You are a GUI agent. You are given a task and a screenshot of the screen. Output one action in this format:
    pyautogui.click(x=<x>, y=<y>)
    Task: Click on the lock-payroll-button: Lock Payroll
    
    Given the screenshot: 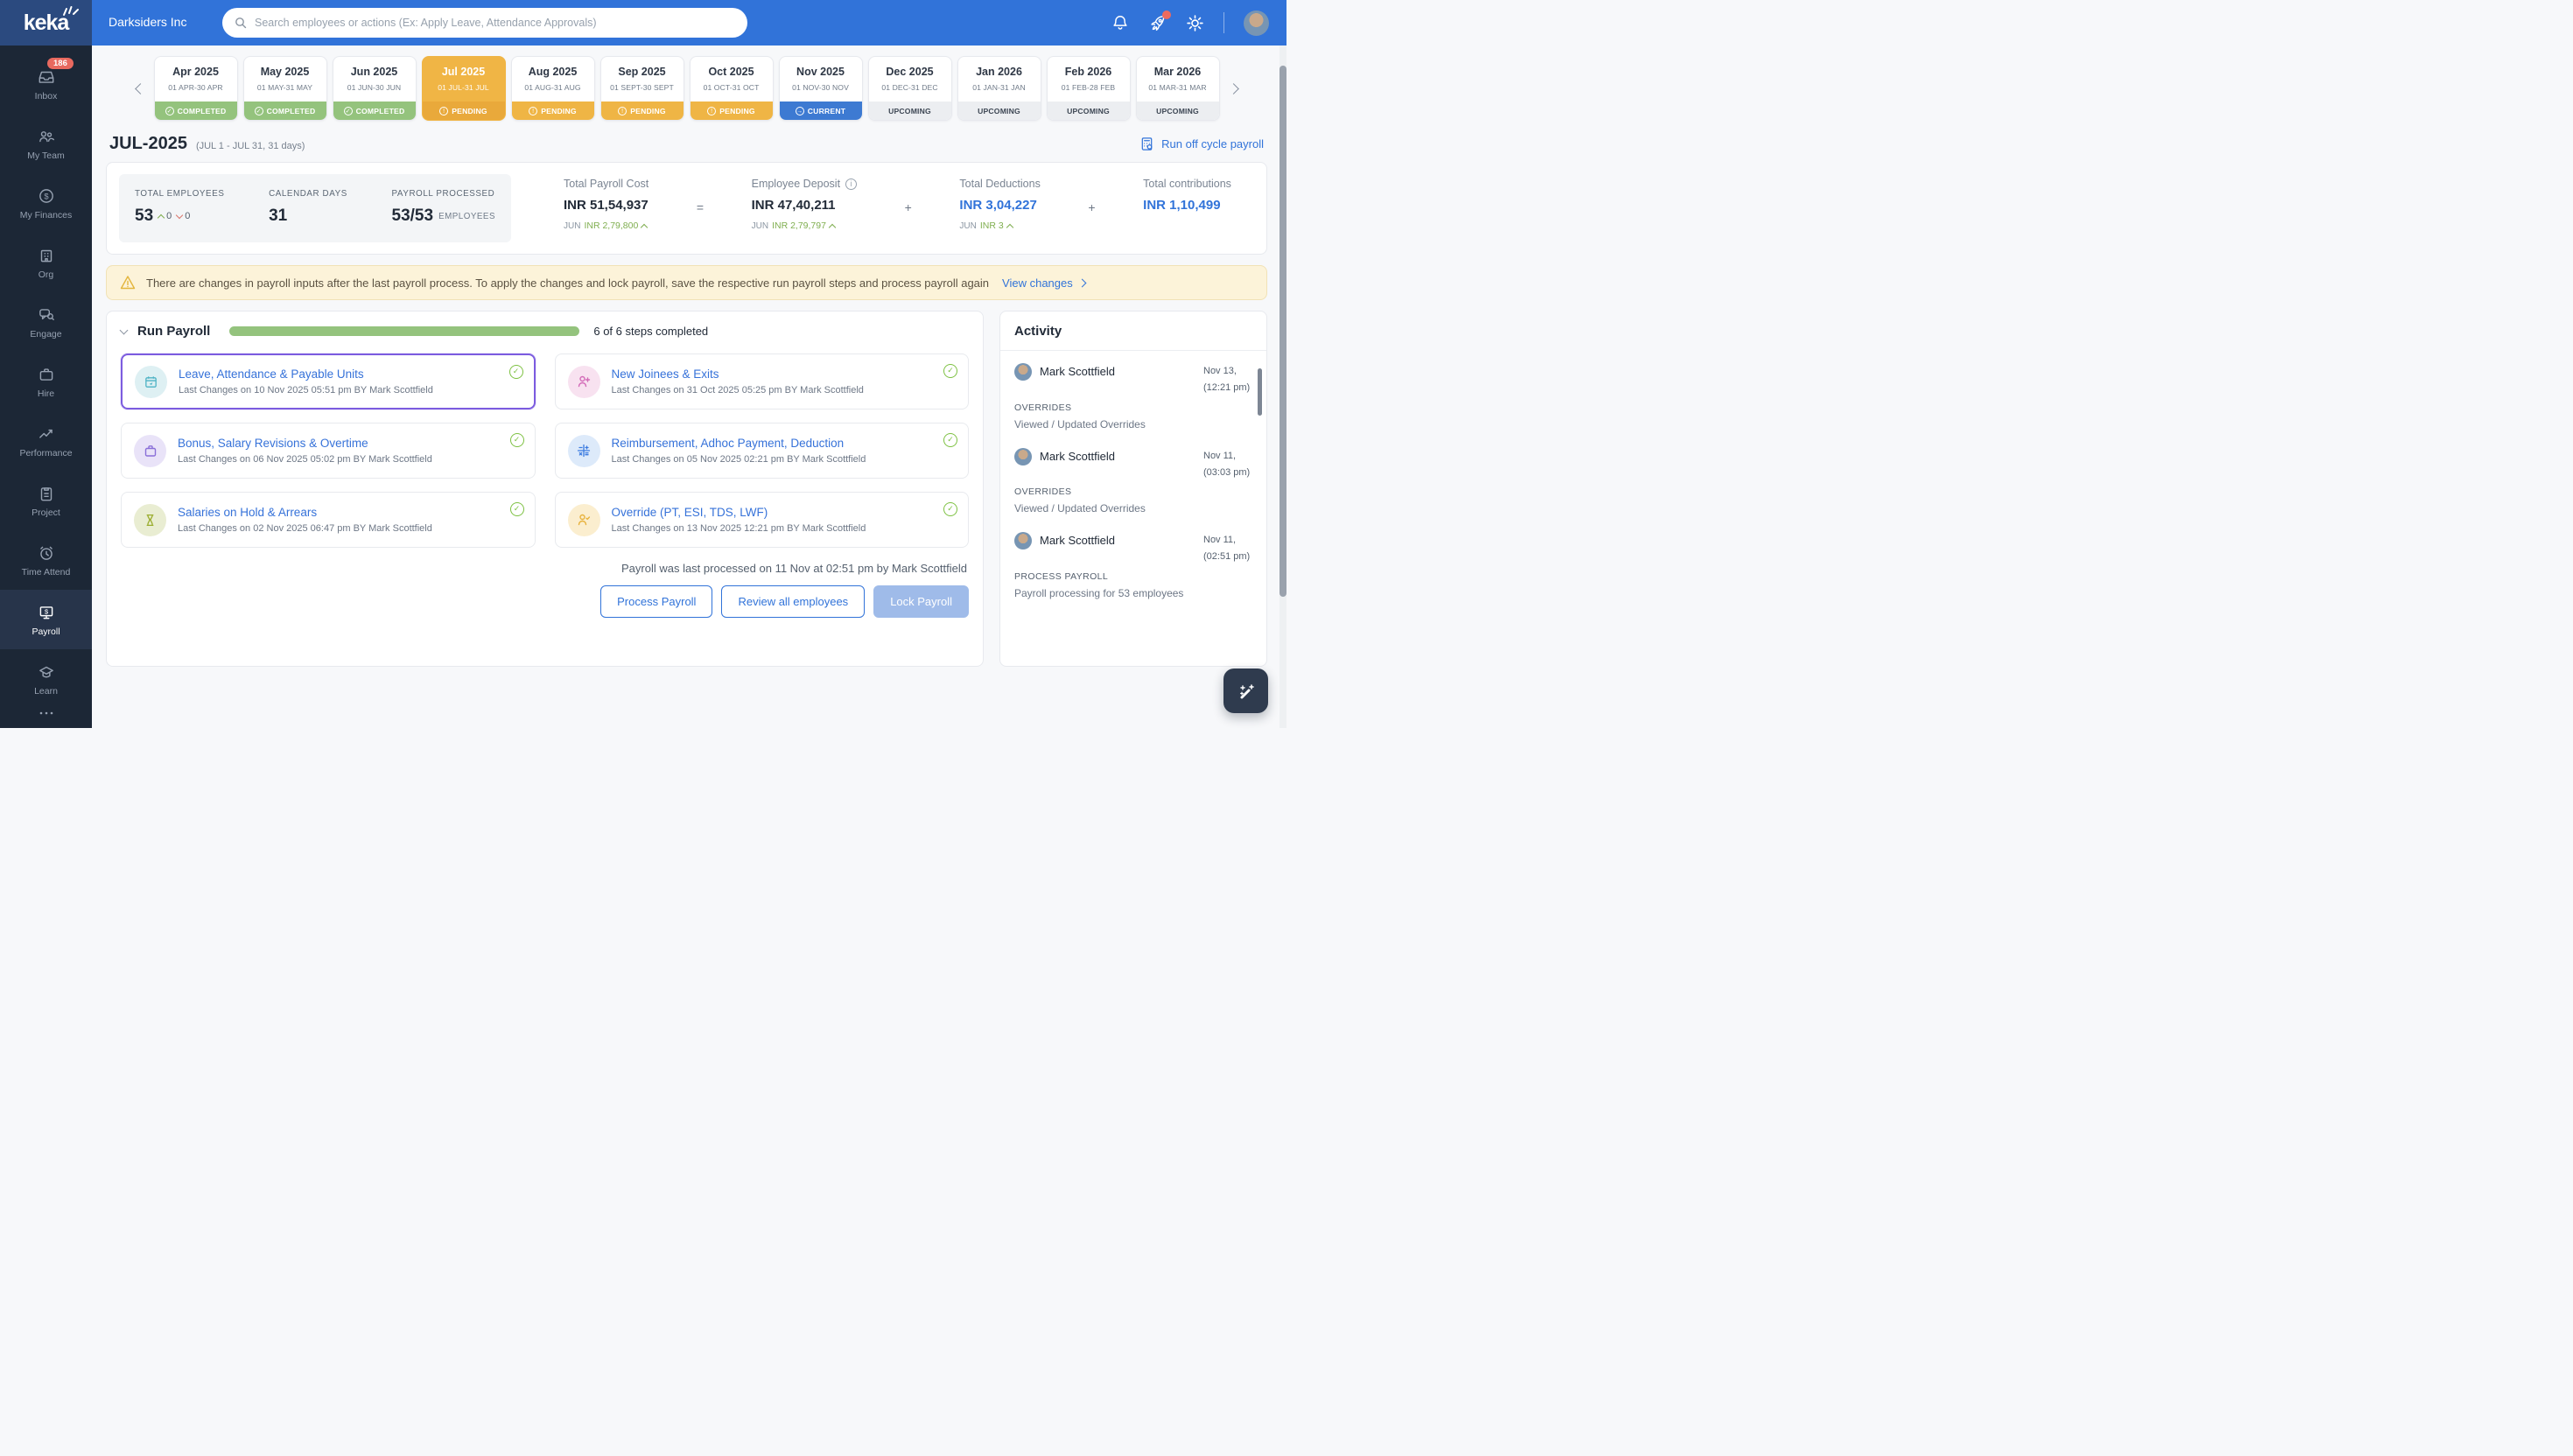 What is the action you would take?
    pyautogui.click(x=921, y=601)
    